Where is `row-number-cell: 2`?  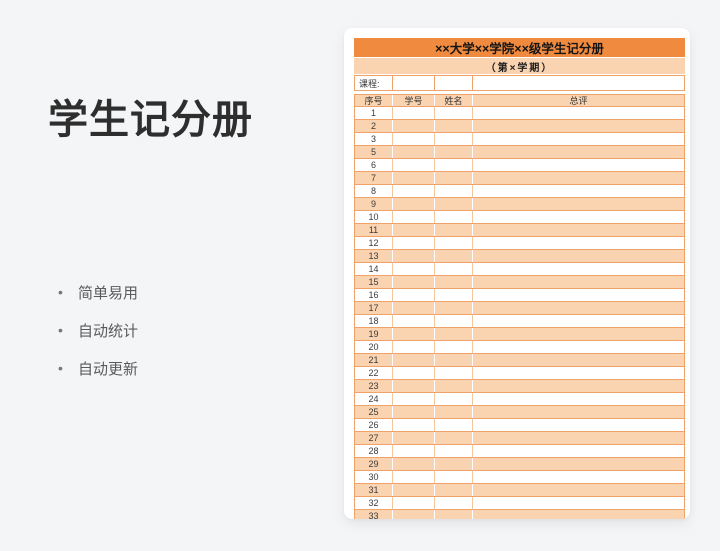
row-number-cell: 2 is located at coordinates (374, 126).